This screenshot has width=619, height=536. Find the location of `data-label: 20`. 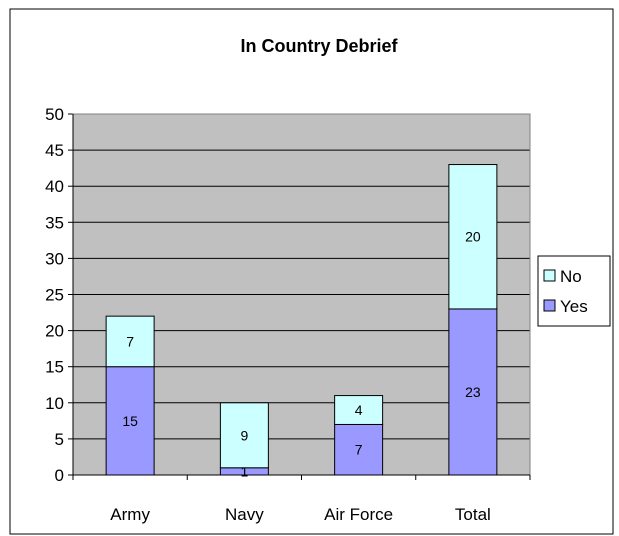

data-label: 20 is located at coordinates (473, 237).